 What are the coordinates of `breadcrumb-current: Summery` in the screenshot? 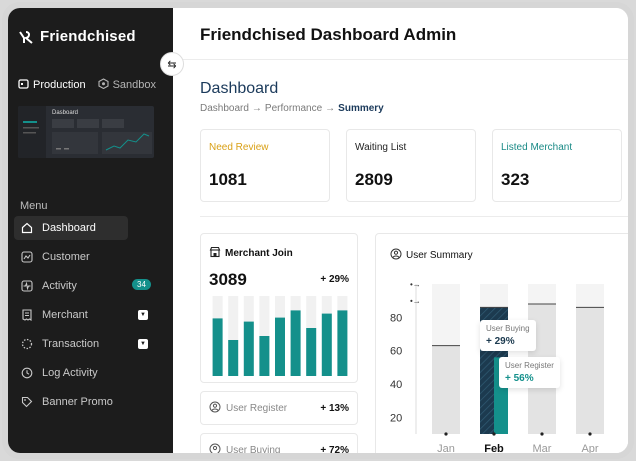 It's located at (361, 108).